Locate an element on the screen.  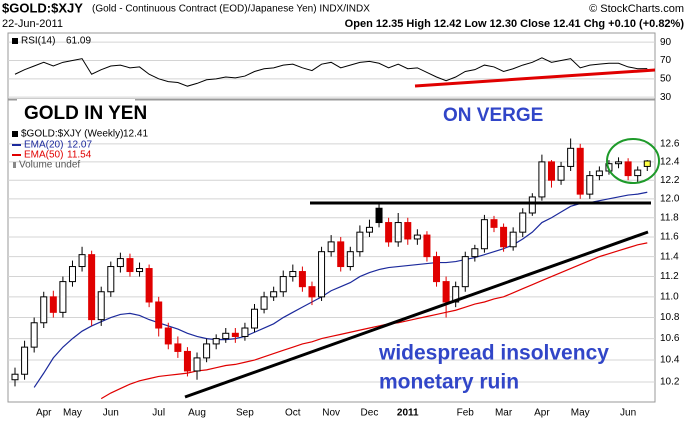
legend-label: EMA(20) is located at coordinates (43, 145).